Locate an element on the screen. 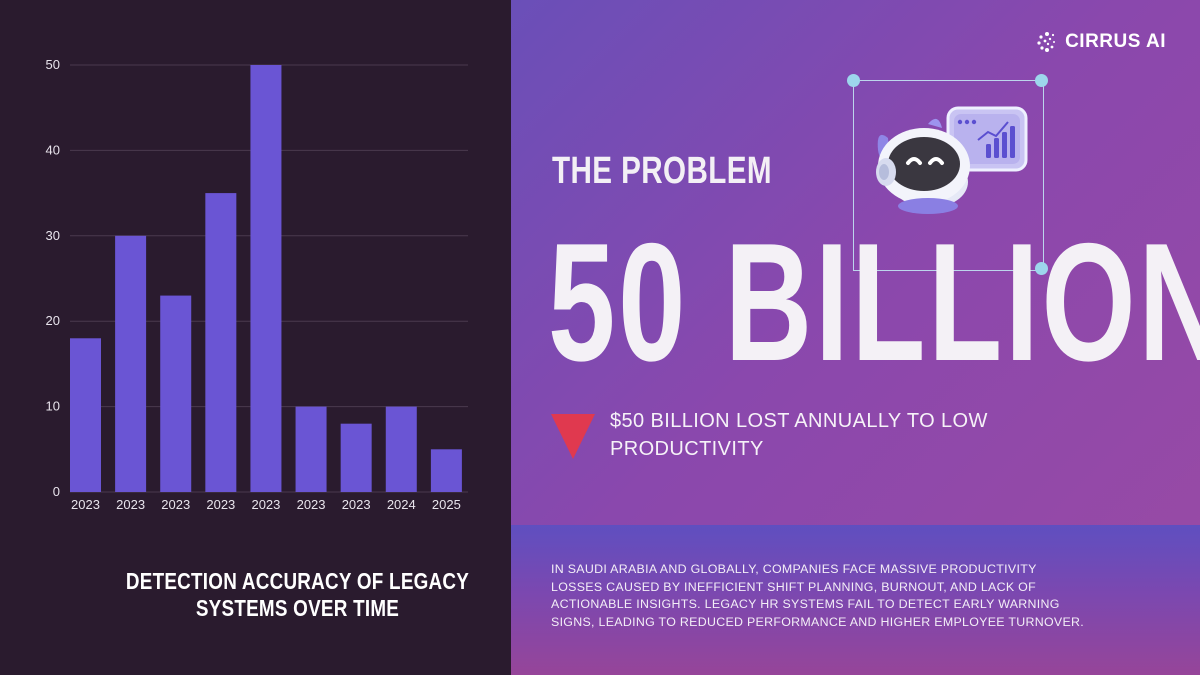 This screenshot has width=1200, height=675. cirrus-logo-icon is located at coordinates (1046, 42).